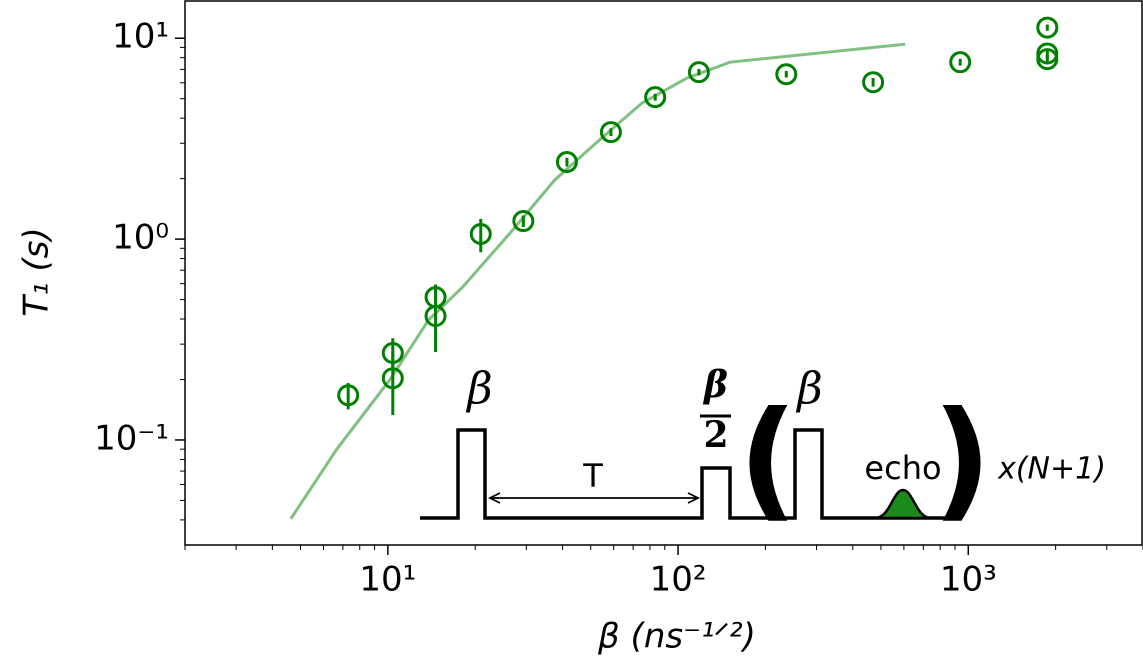 Image resolution: width=1143 pixels, height=670 pixels. I want to click on y-tick-label: 10⁻¹, so click(131, 438).